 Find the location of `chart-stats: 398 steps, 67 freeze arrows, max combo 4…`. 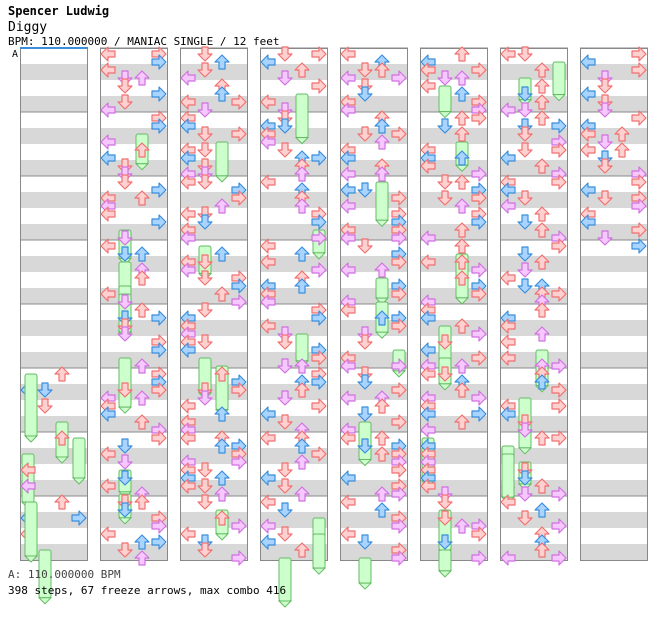

chart-stats: 398 steps, 67 freeze arrows, max combo 4… is located at coordinates (147, 590).